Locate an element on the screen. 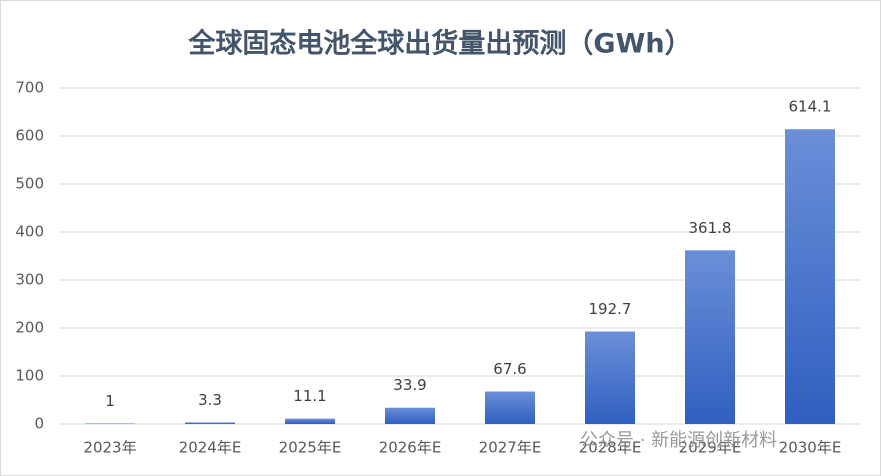 This screenshot has height=476, width=881. x-tick-label: 2030年E is located at coordinates (810, 448).